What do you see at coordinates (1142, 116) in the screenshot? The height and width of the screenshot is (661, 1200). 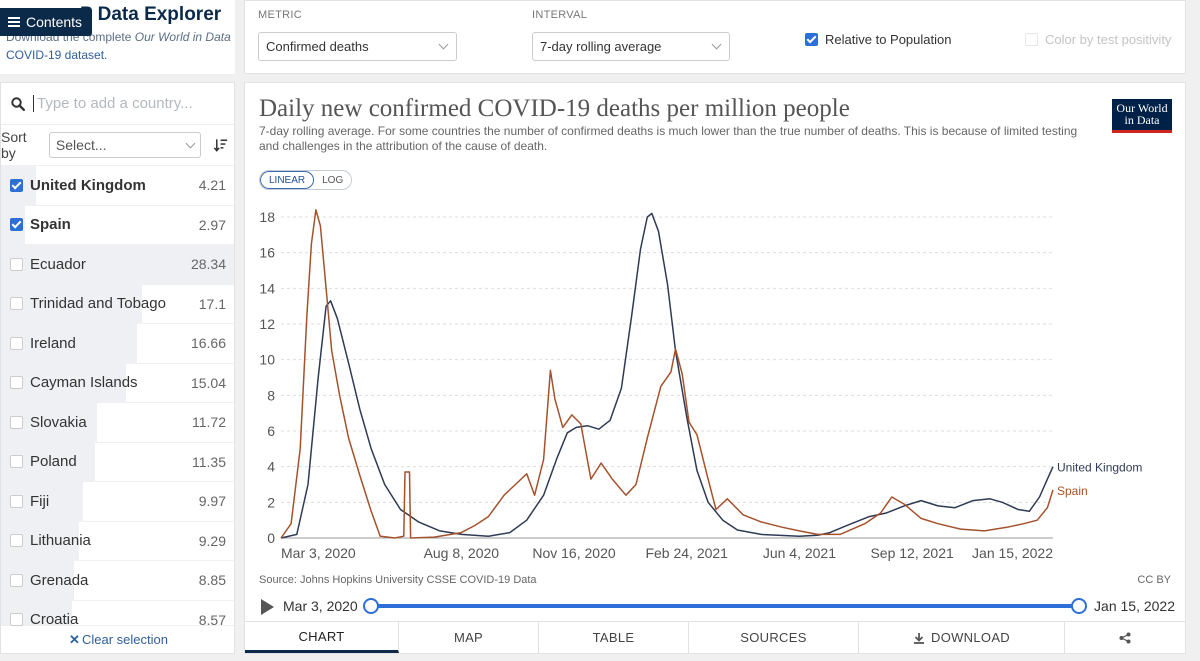 I see `owid-logo: Our World in Data` at bounding box center [1142, 116].